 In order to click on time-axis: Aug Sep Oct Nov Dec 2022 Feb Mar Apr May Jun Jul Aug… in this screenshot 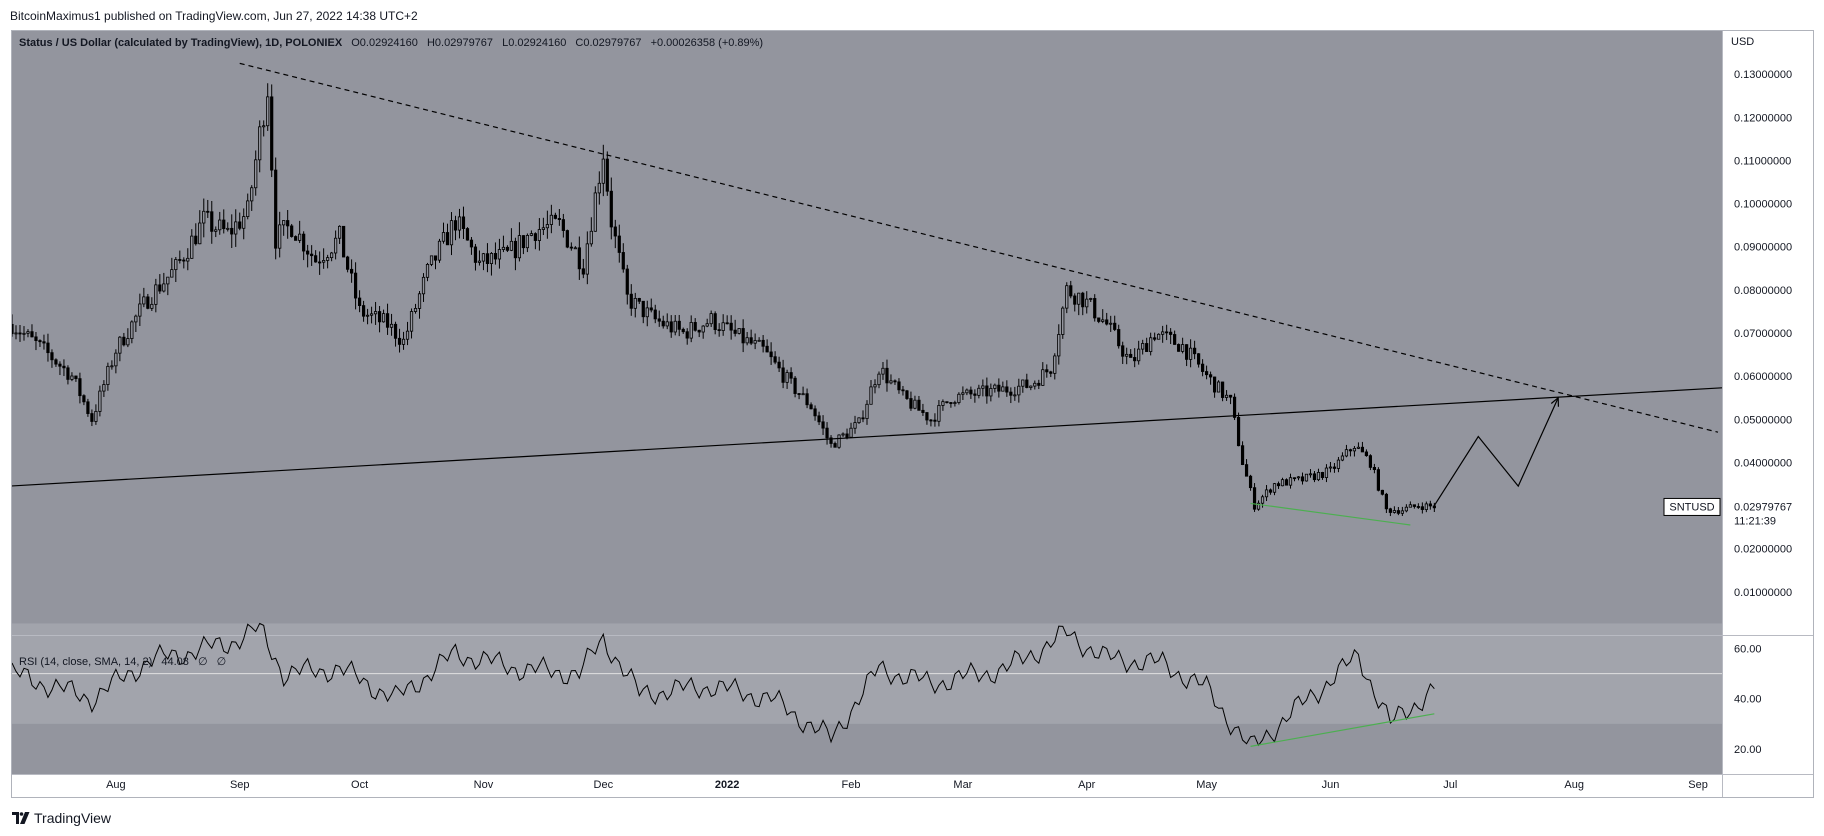, I will do `click(907, 785)`.